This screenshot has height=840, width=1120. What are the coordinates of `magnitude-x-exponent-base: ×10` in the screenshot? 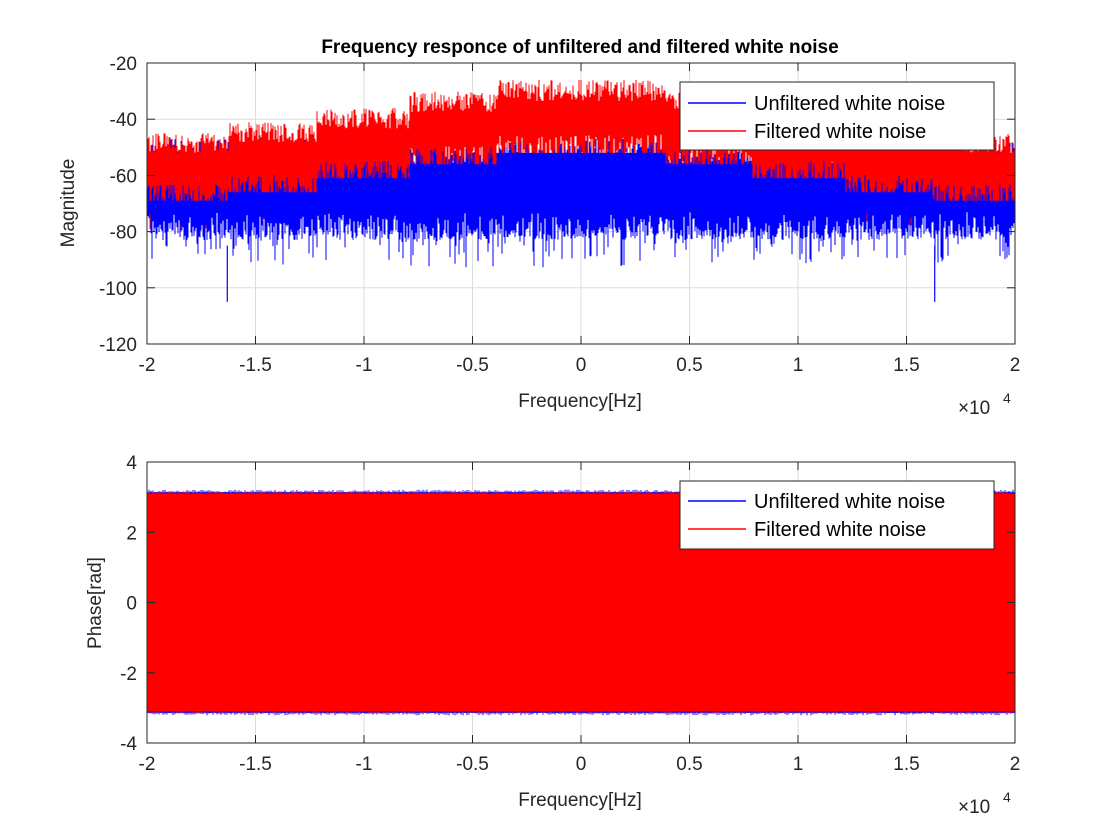 It's located at (974, 408).